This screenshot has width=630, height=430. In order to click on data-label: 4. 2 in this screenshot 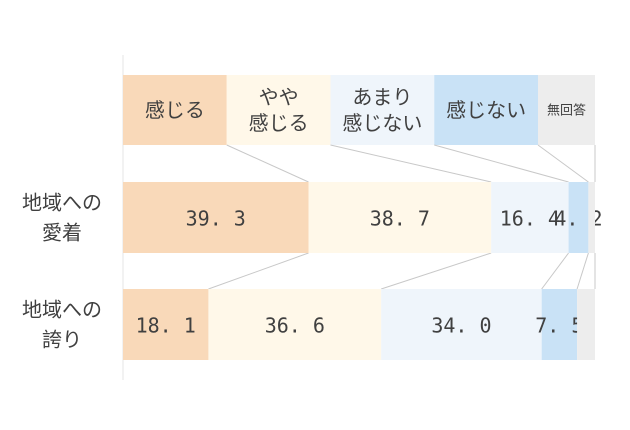, I will do `click(578, 219)`.